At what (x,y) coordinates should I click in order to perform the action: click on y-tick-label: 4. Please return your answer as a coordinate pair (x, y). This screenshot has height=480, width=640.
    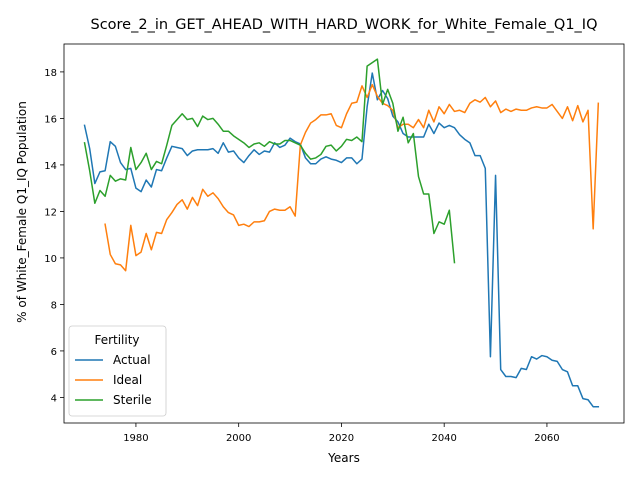
    Looking at the image, I should click on (54, 398).